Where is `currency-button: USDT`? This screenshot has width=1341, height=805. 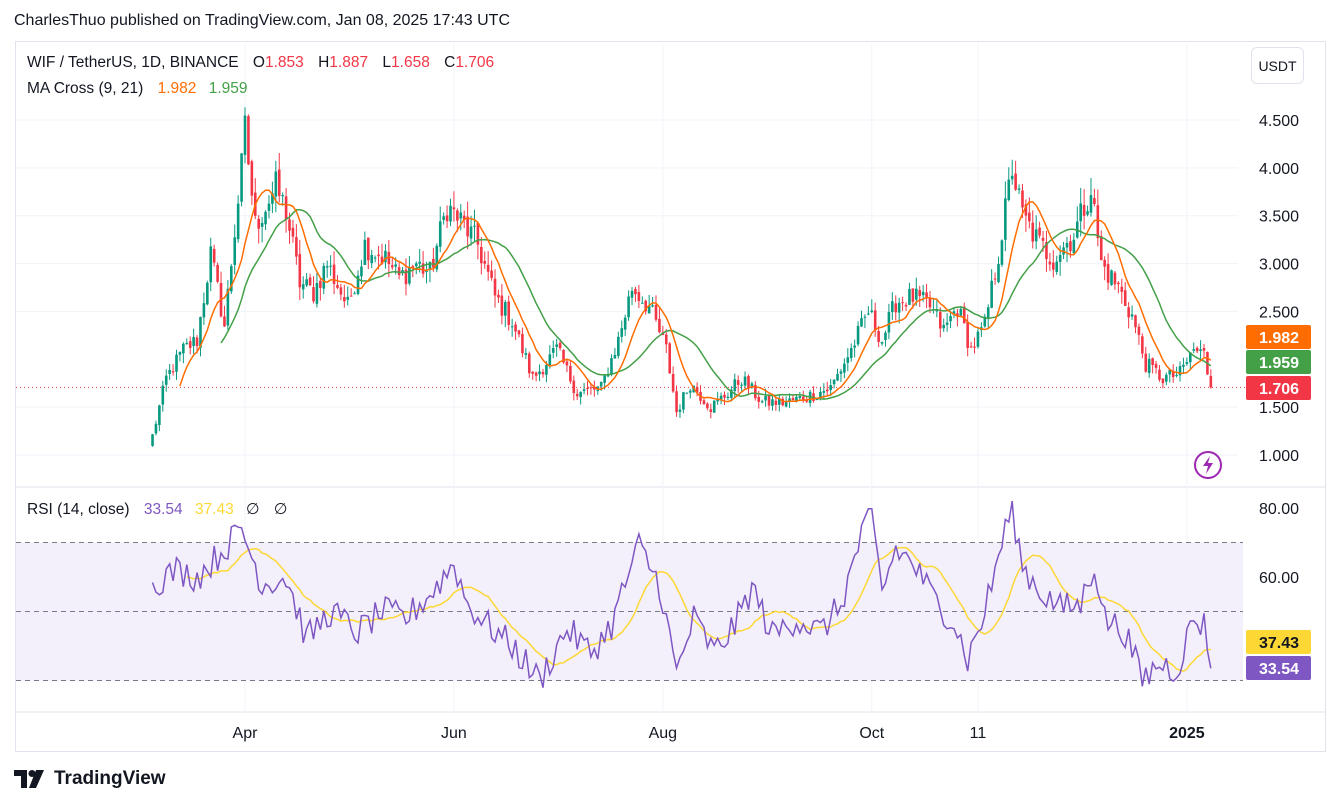
currency-button: USDT is located at coordinates (1277, 65).